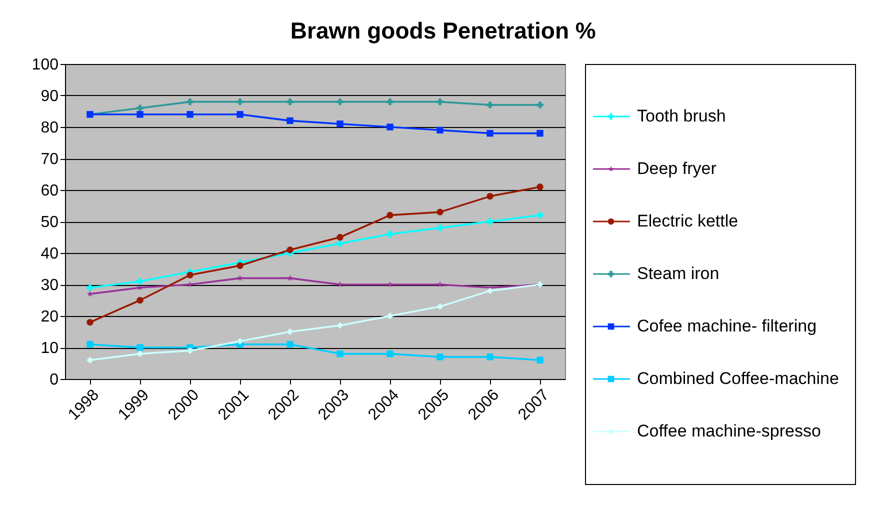  I want to click on y-tick-label: 50, so click(49, 222).